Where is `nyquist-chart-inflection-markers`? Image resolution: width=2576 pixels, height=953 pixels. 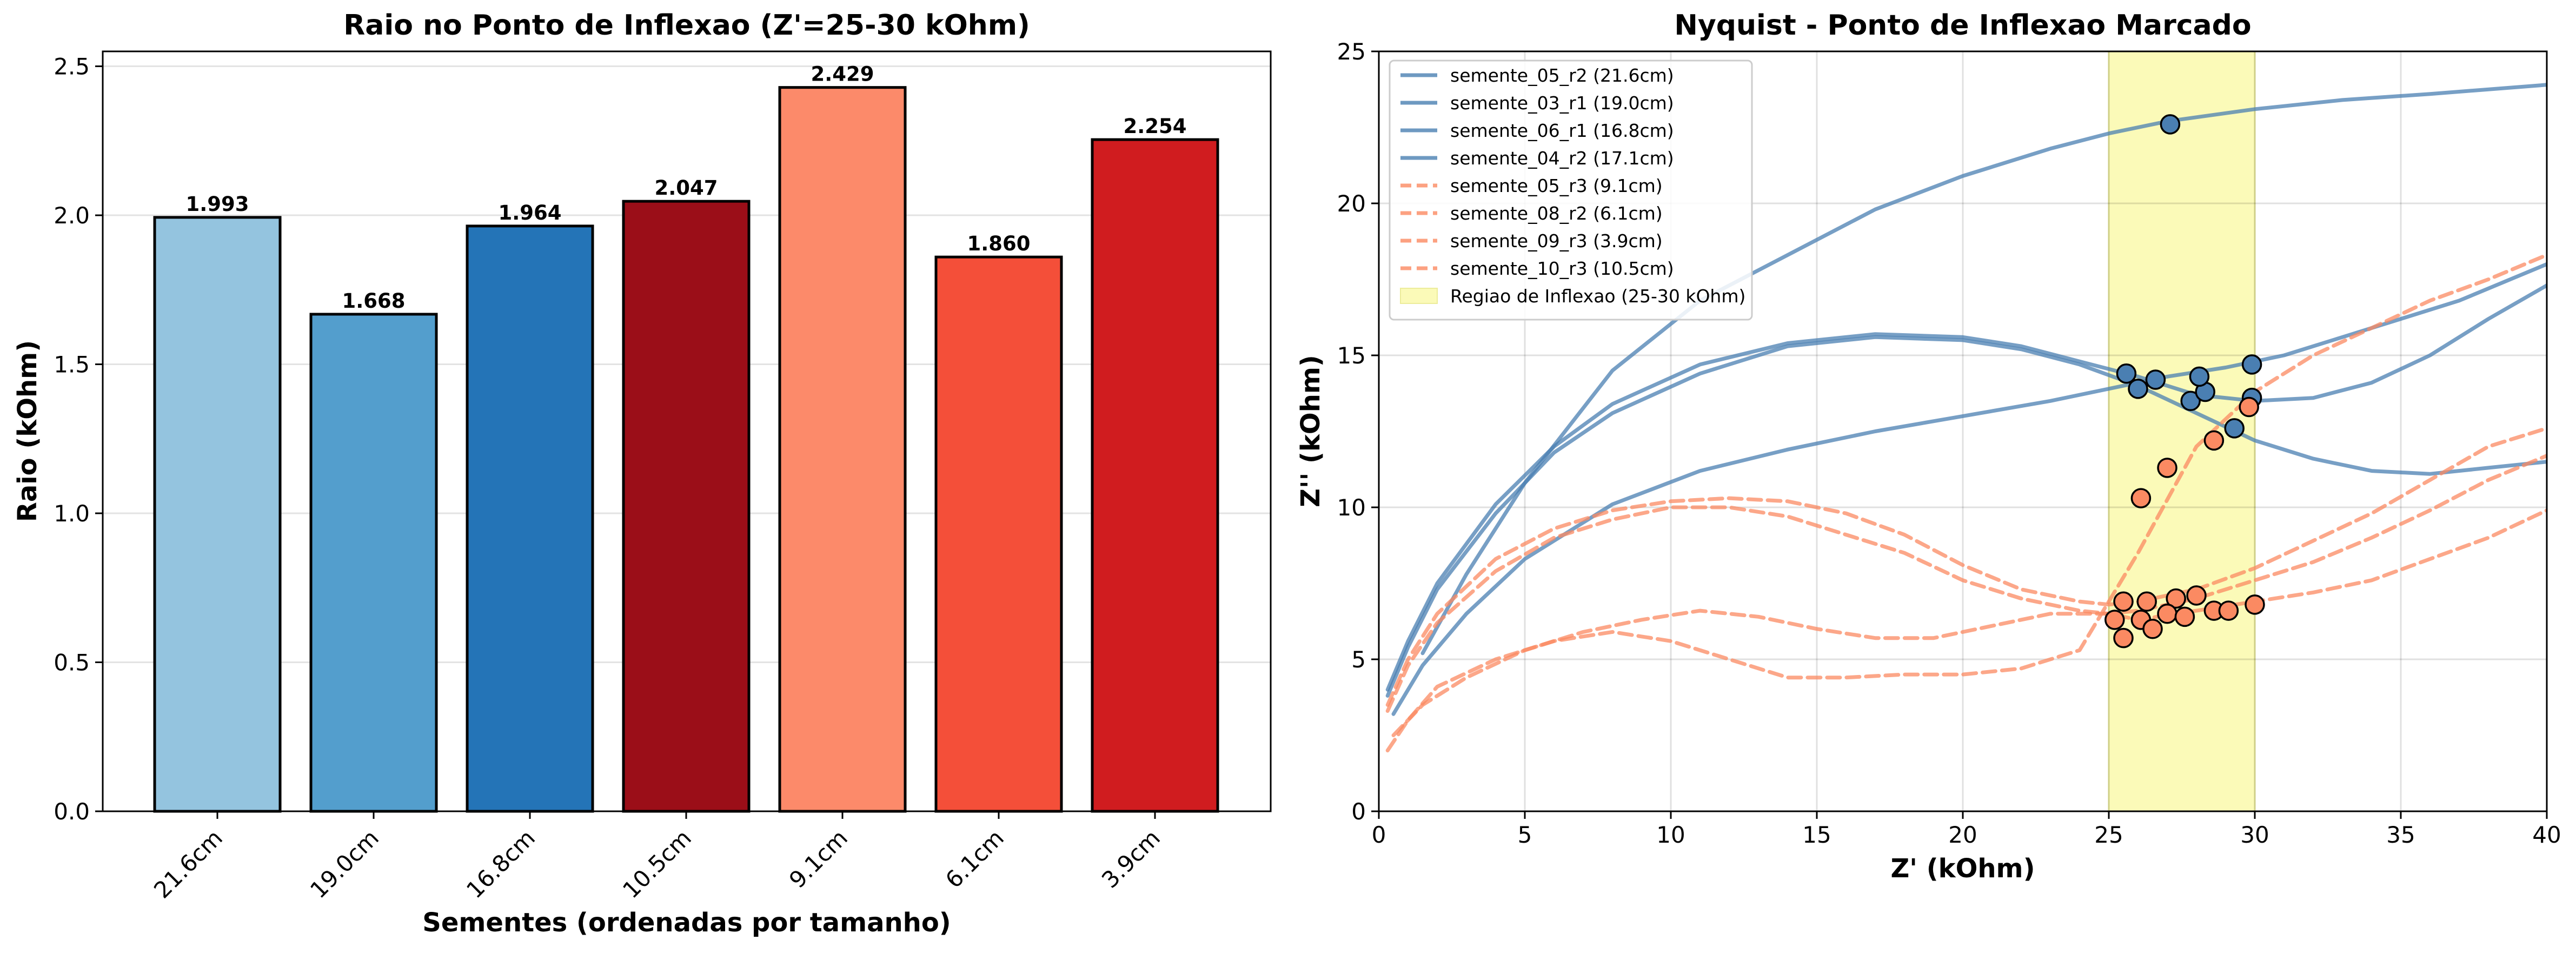 nyquist-chart-inflection-markers is located at coordinates (2184, 381).